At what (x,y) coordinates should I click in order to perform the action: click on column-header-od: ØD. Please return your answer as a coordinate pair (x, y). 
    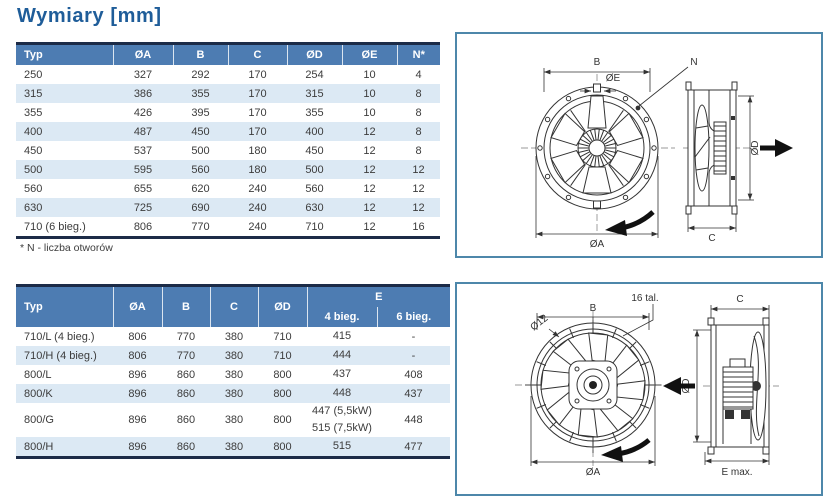
    Looking at the image, I should click on (282, 306).